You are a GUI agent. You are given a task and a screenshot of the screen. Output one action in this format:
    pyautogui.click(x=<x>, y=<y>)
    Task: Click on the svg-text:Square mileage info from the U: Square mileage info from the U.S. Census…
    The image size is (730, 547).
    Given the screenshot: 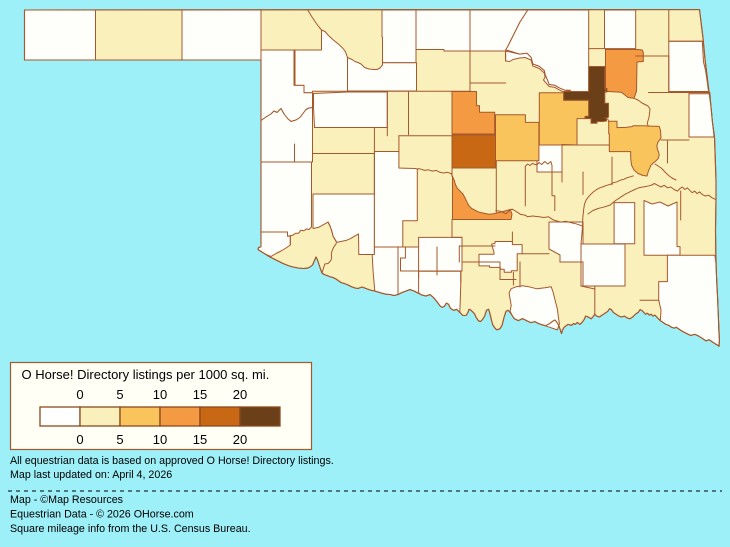 What is the action you would take?
    pyautogui.click(x=130, y=529)
    